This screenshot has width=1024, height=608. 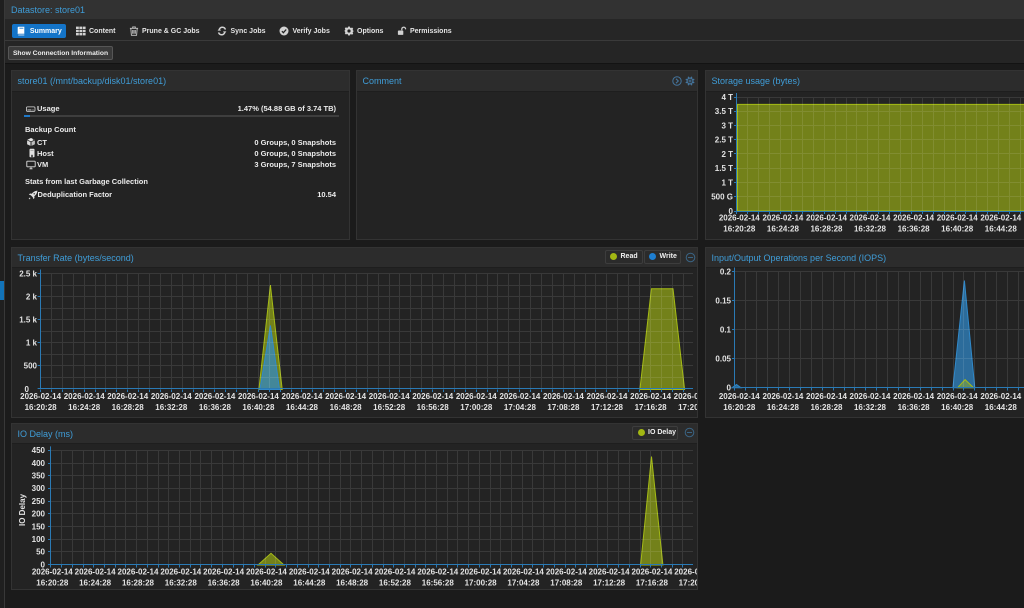 What do you see at coordinates (39, 463) in the screenshot?
I see `svg-text: 400` at bounding box center [39, 463].